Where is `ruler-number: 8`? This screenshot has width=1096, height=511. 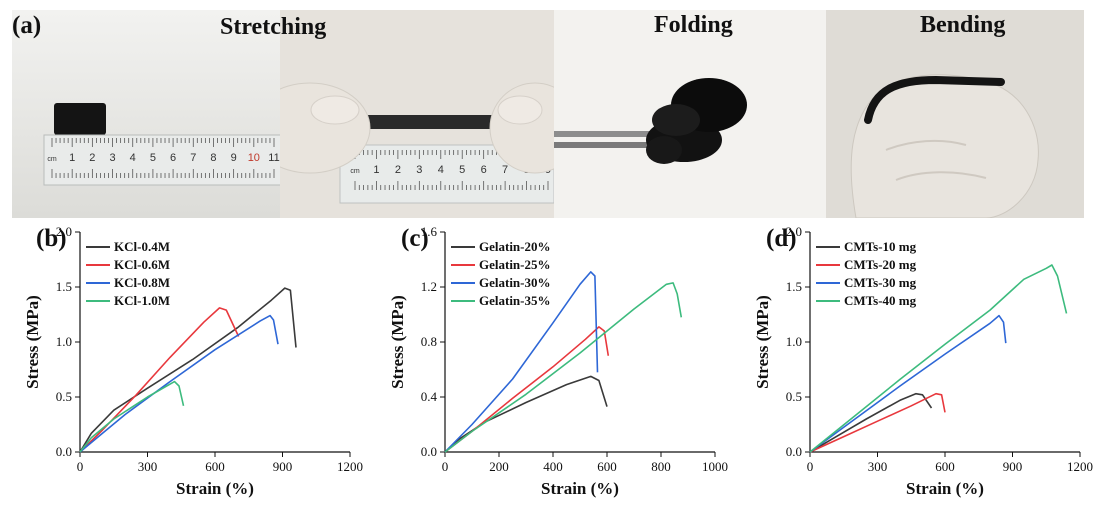 ruler-number: 8 is located at coordinates (213, 158).